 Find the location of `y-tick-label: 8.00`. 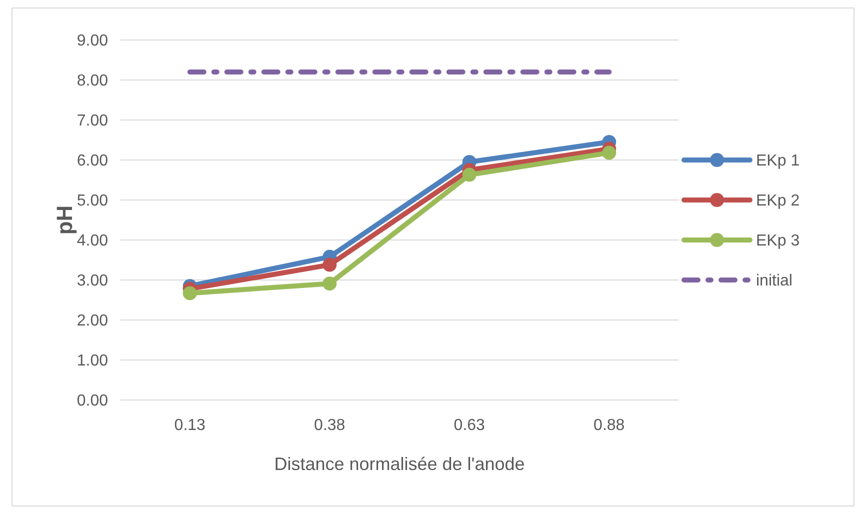

y-tick-label: 8.00 is located at coordinates (92, 81).